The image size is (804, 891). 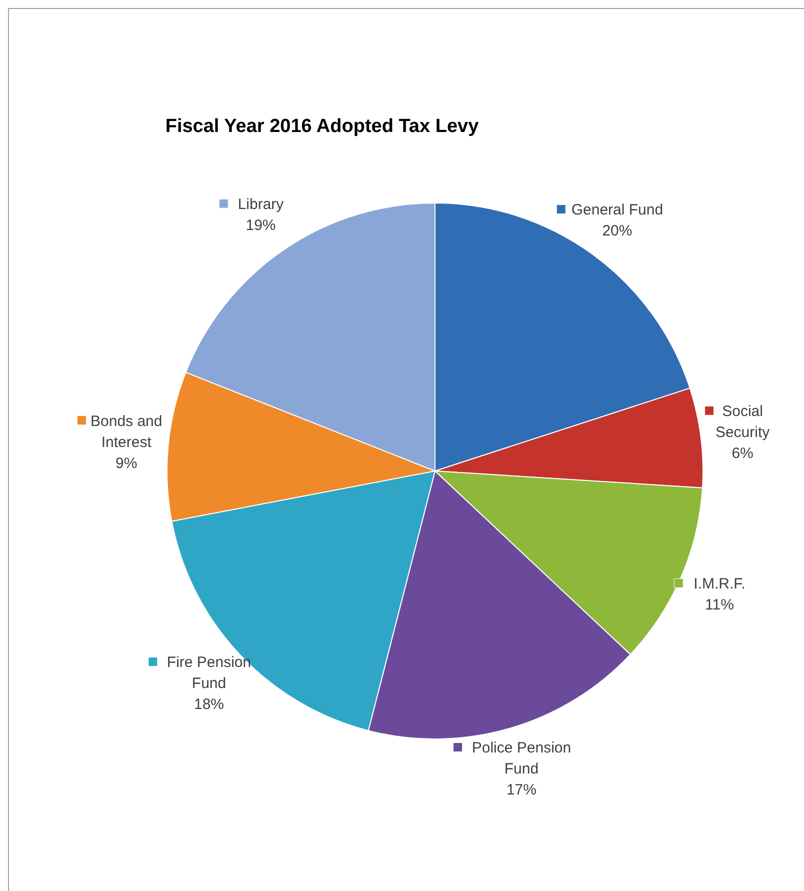 What do you see at coordinates (209, 673) in the screenshot?
I see `legend-label: Fire Pension Fund` at bounding box center [209, 673].